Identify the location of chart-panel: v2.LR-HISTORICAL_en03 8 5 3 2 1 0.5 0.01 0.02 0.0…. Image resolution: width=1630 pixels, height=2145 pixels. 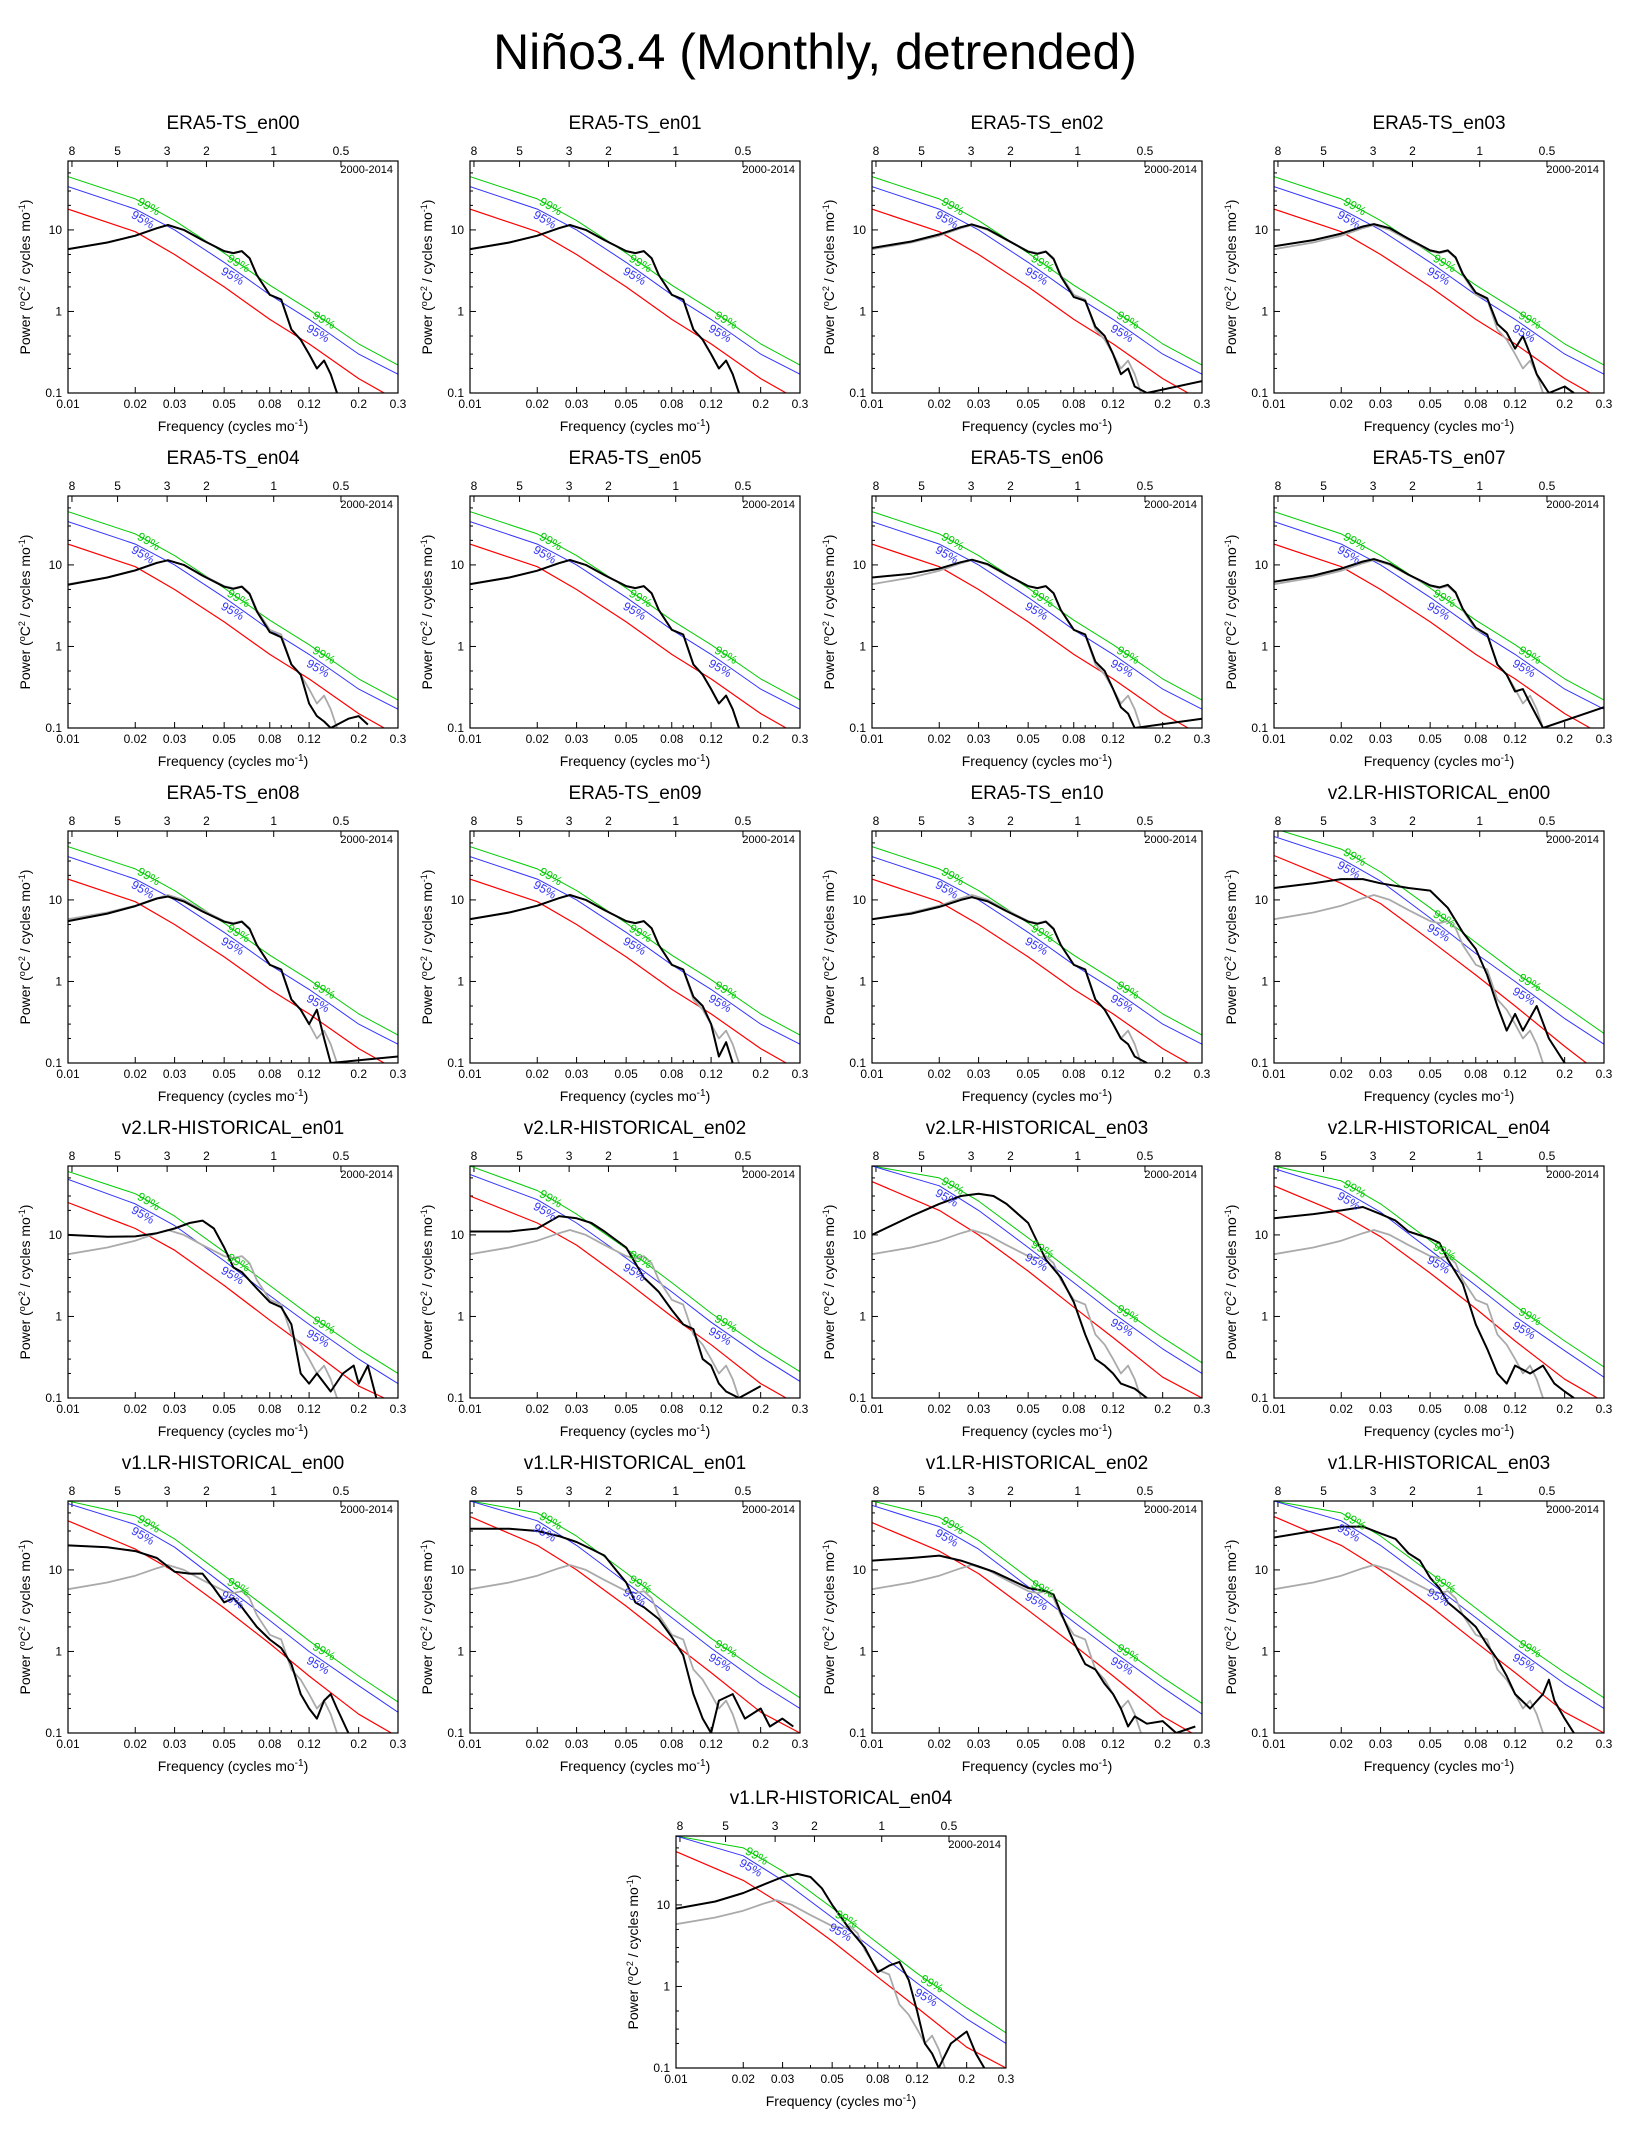
(1016, 1278).